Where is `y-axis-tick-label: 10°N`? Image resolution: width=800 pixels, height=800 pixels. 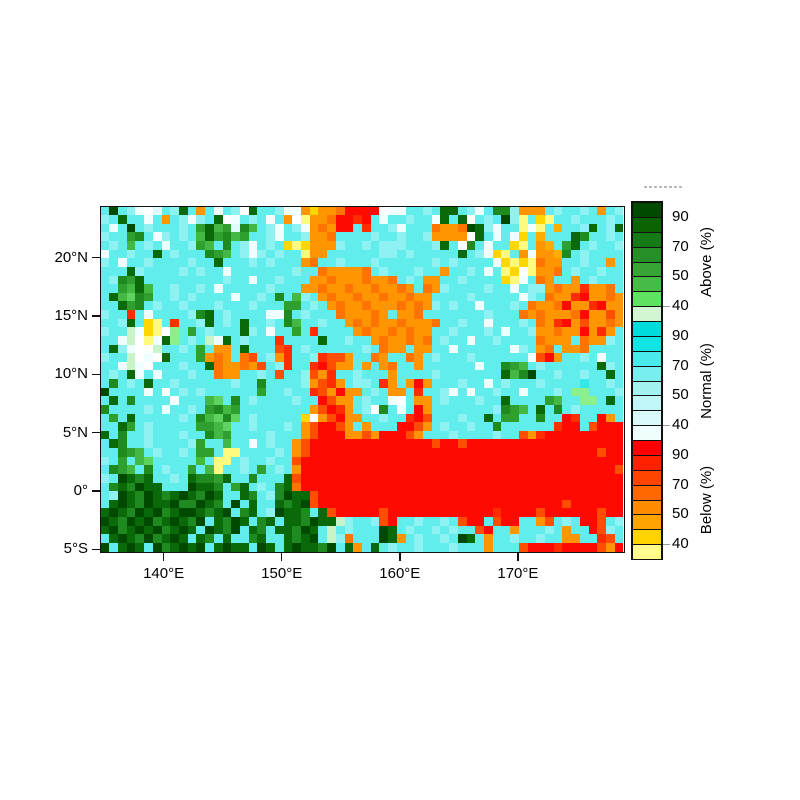
y-axis-tick-label: 10°N is located at coordinates (71, 374).